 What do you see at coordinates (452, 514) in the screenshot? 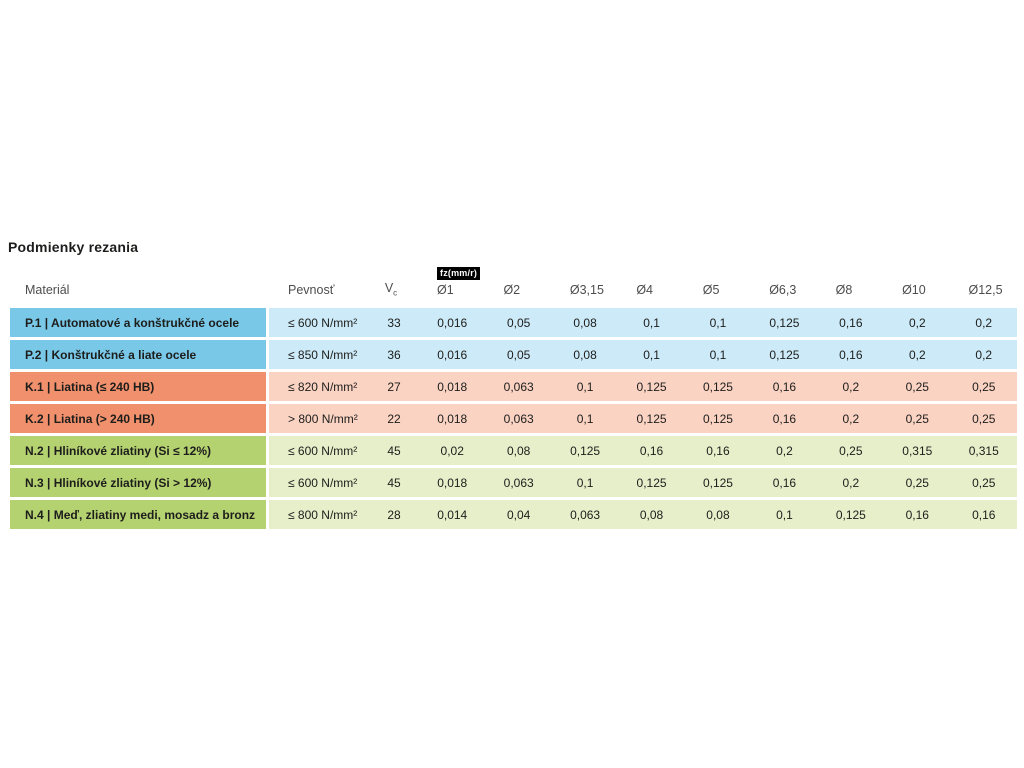
I see `fz-cell: 0,014` at bounding box center [452, 514].